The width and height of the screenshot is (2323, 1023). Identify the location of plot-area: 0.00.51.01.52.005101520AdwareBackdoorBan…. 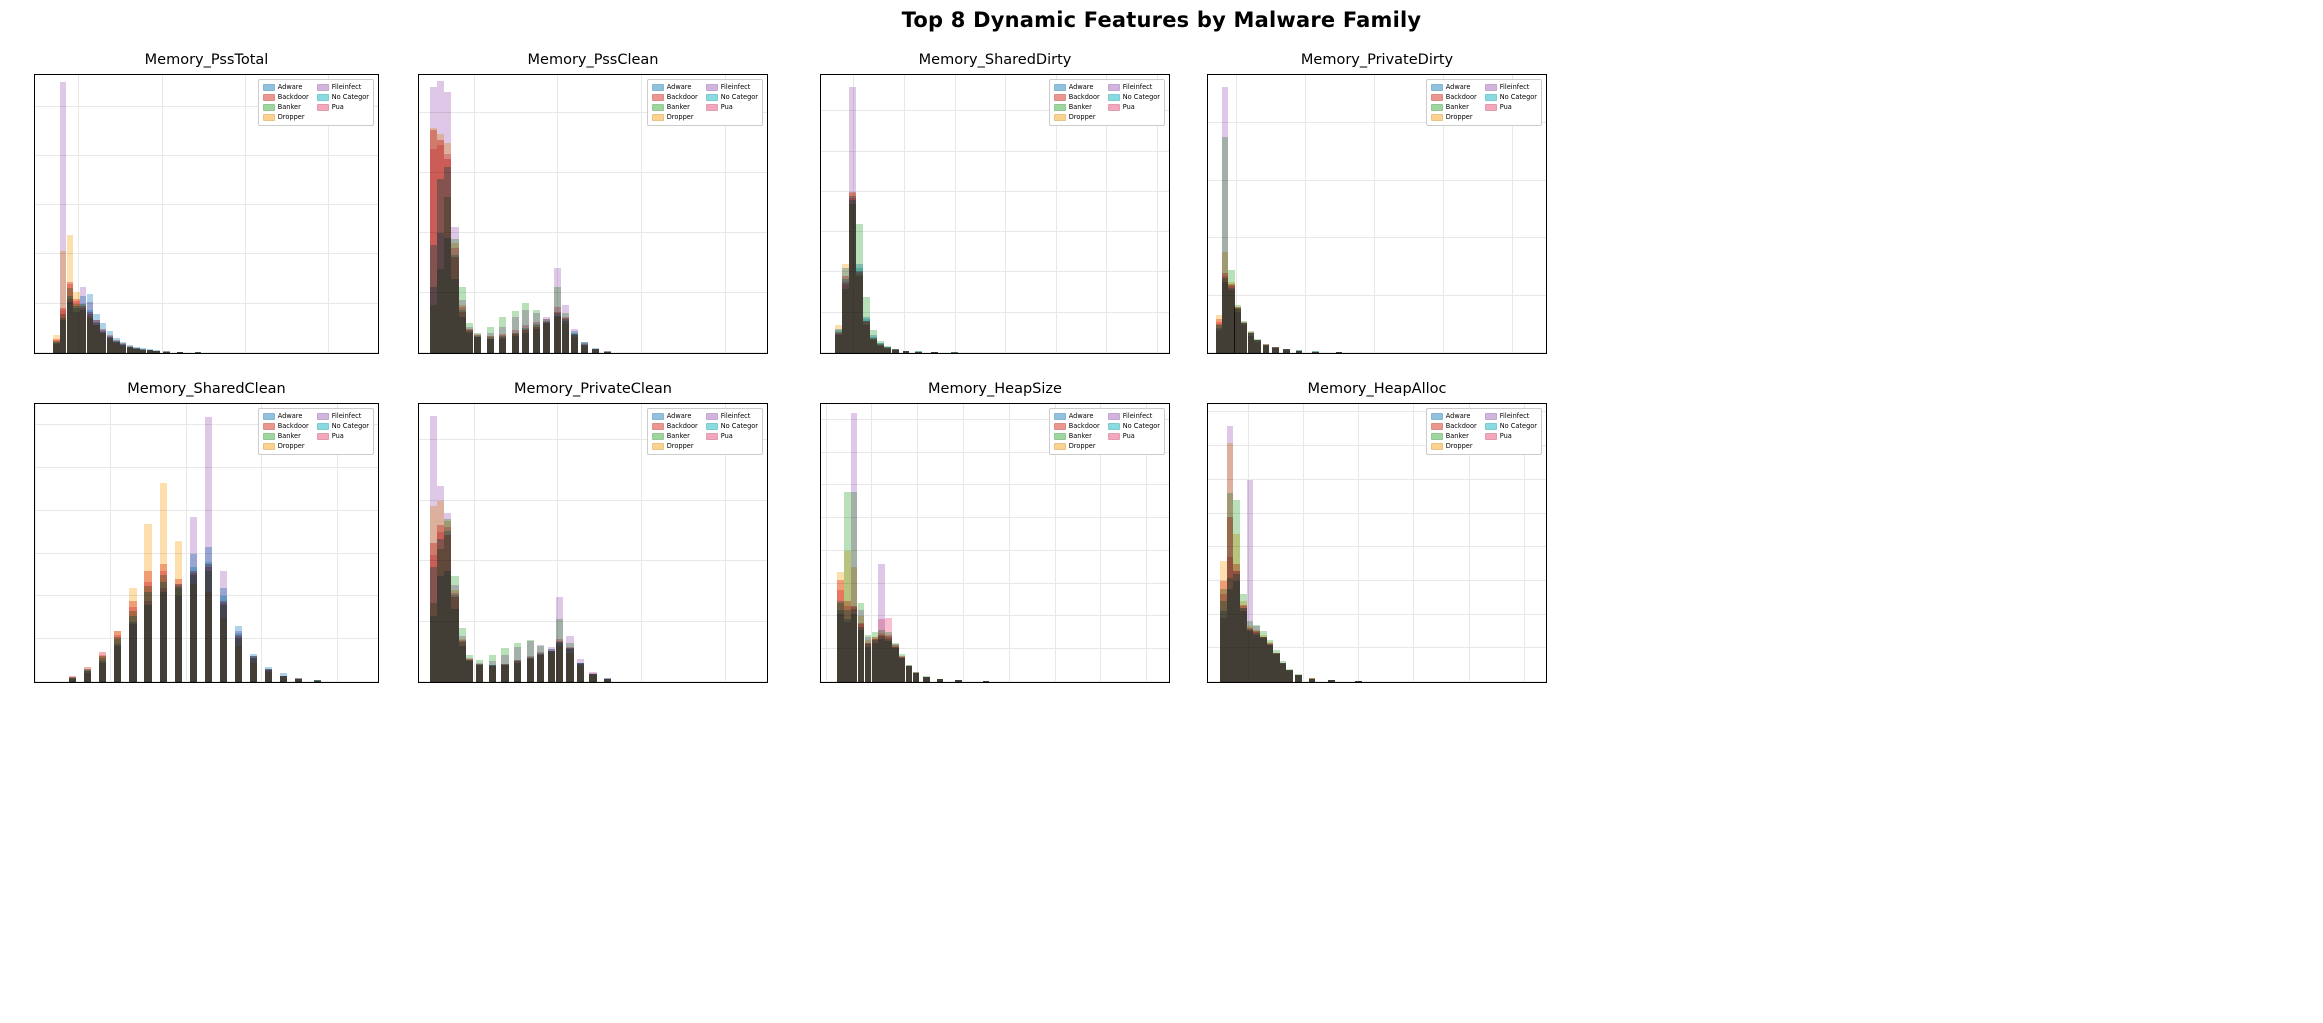
(1377, 214).